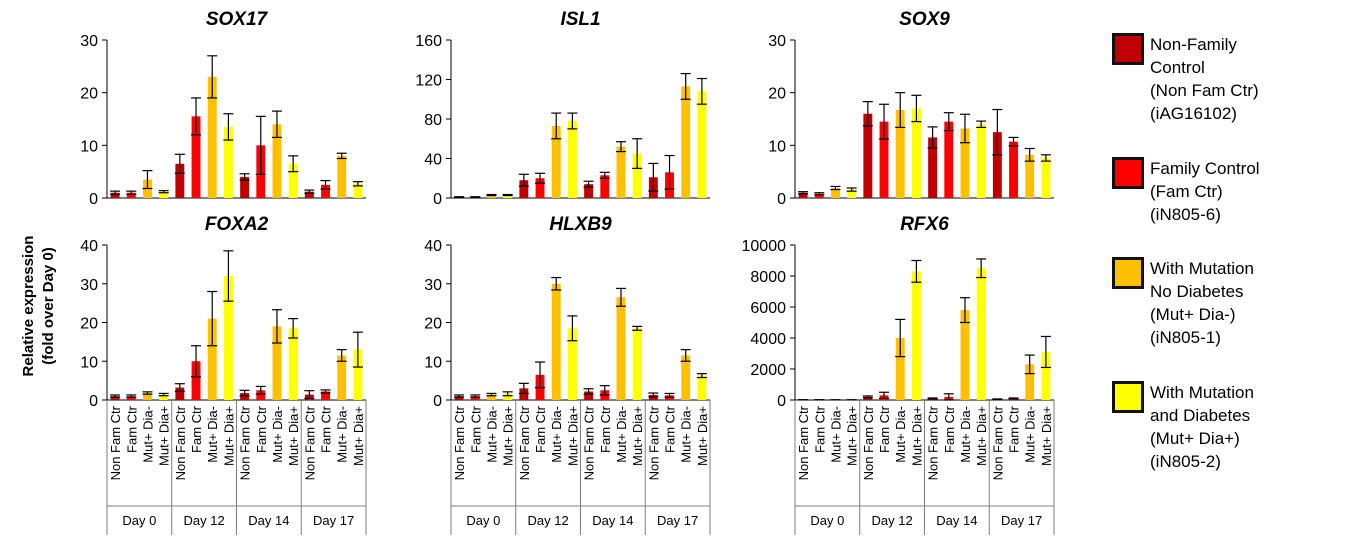 This screenshot has width=1351, height=536. Describe the element at coordinates (924, 224) in the screenshot. I see `chart-title: RFX6` at that location.